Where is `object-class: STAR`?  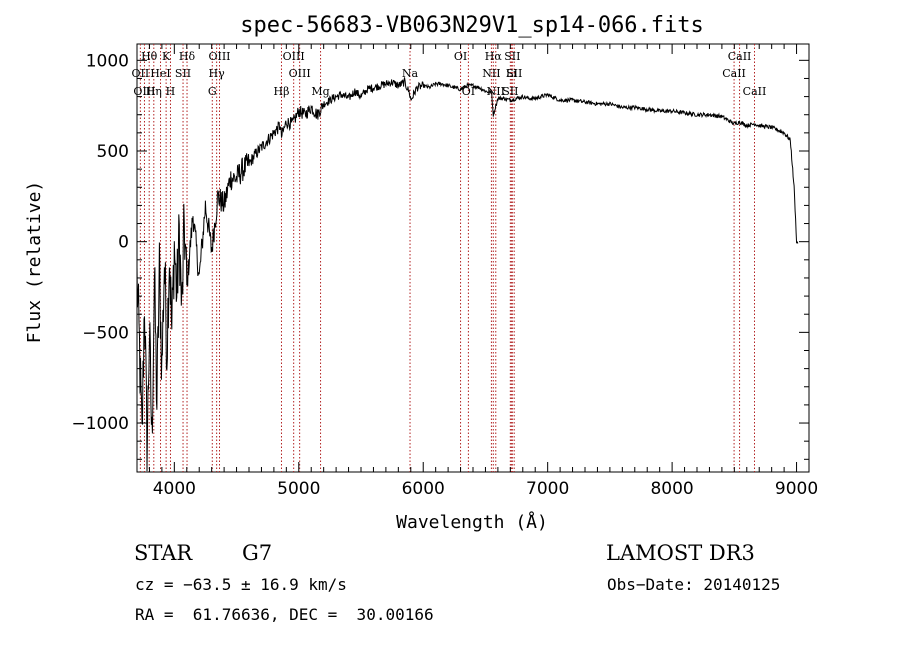 object-class: STAR is located at coordinates (163, 553).